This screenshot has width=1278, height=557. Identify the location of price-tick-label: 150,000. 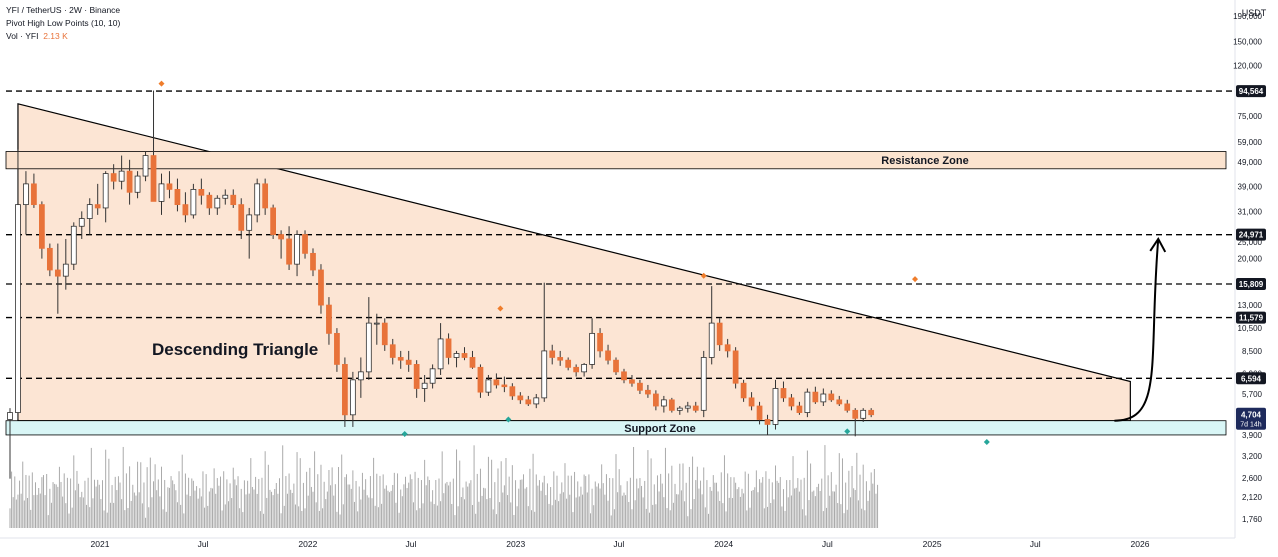
(1247, 41).